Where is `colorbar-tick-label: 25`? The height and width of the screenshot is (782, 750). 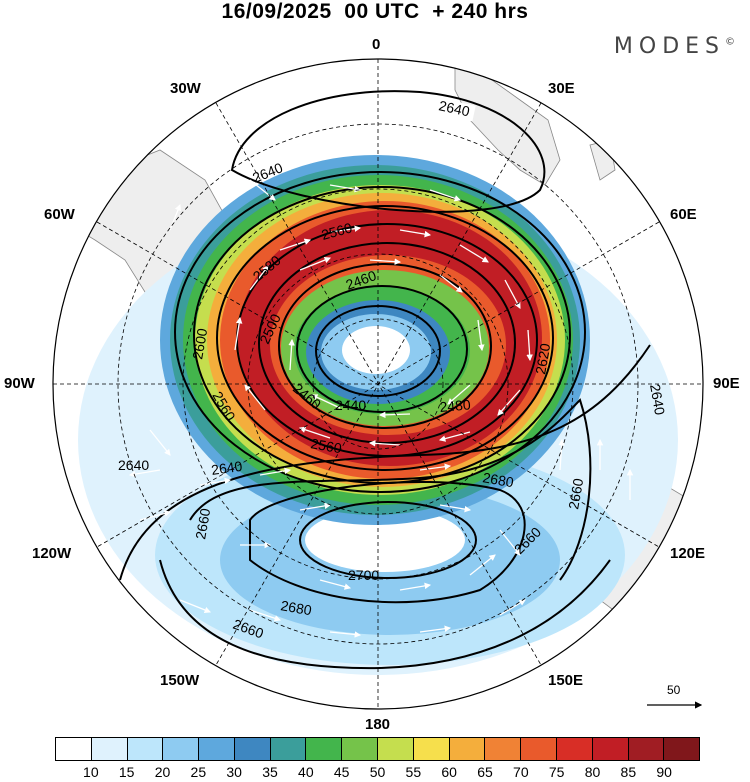 colorbar-tick-label: 25 is located at coordinates (198, 772).